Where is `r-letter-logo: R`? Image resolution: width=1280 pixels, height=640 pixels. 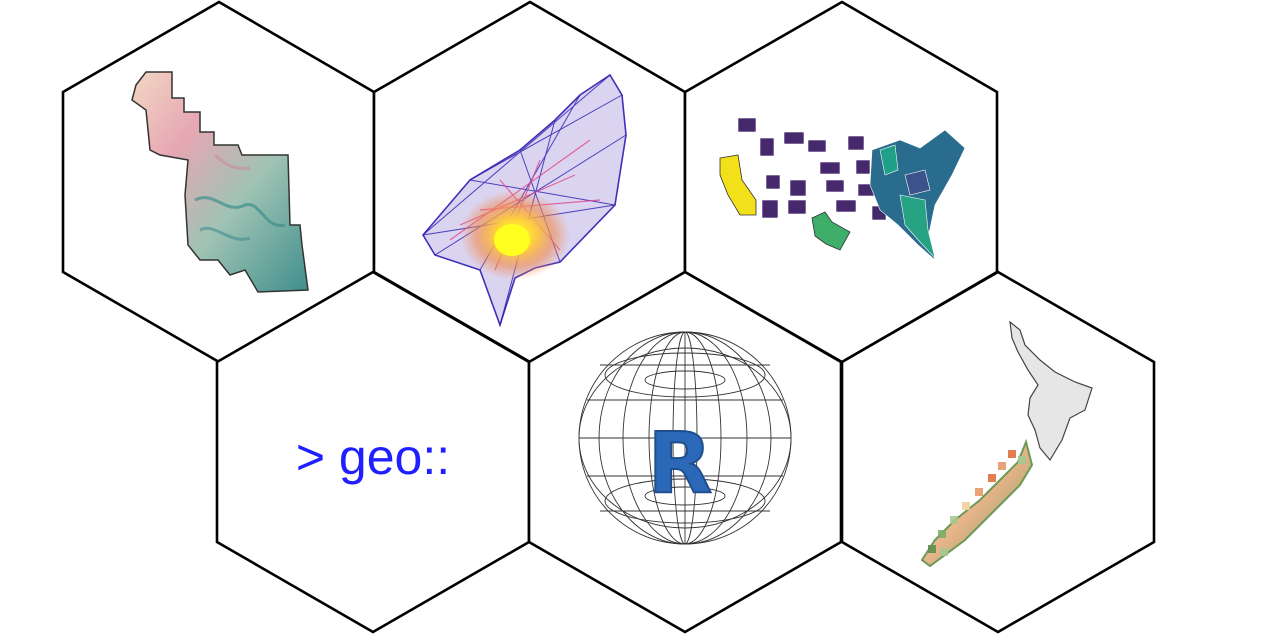 r-letter-logo: R is located at coordinates (680, 463).